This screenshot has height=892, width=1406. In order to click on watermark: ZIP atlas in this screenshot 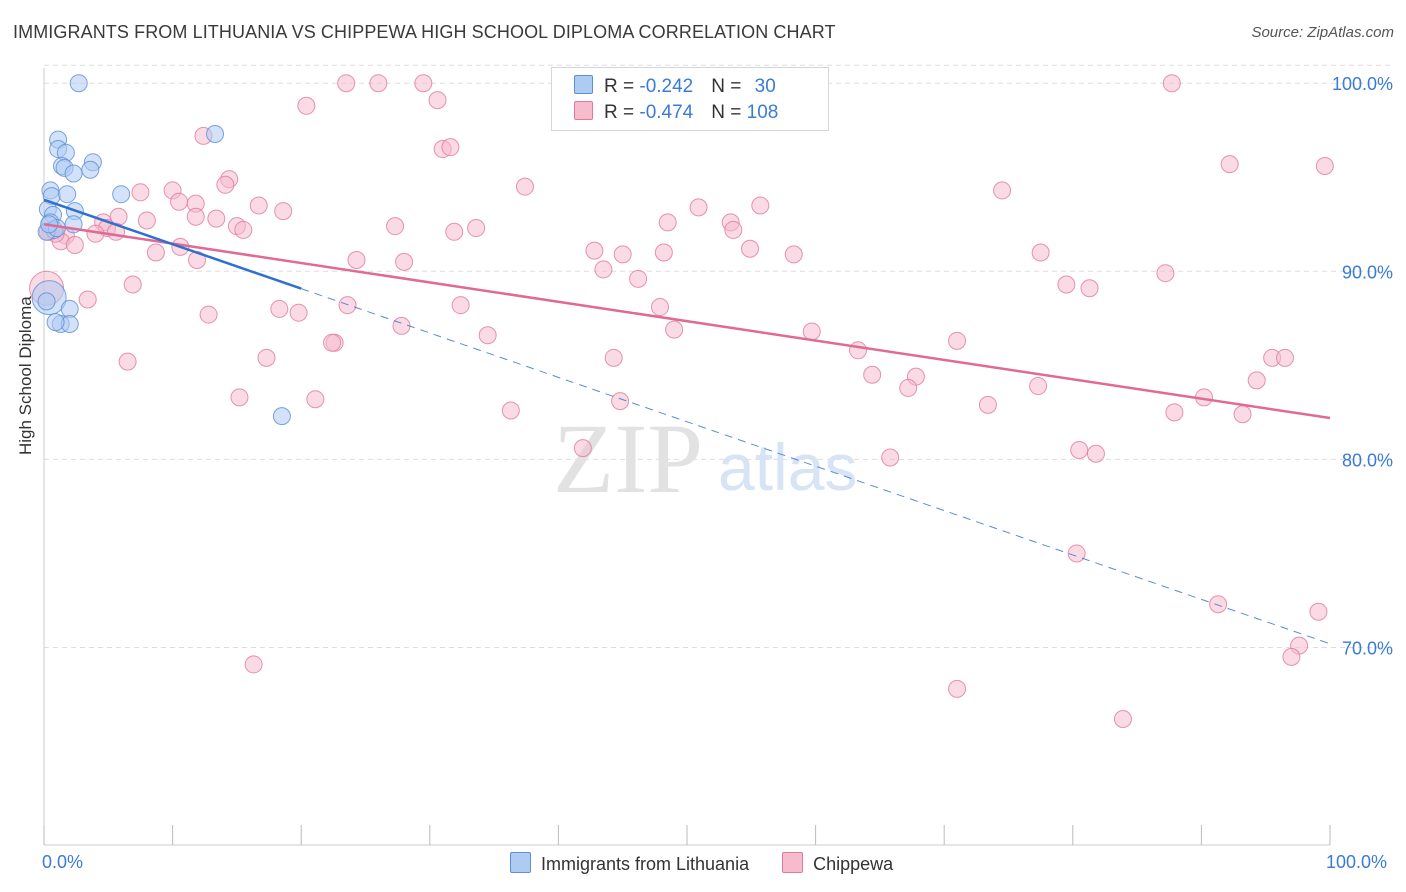, I will do `click(705, 458)`.